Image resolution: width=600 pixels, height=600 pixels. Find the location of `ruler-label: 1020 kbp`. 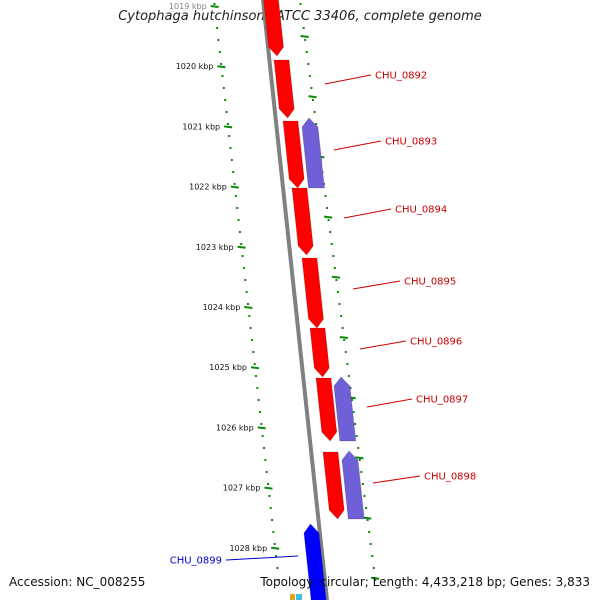

ruler-label: 1020 kbp is located at coordinates (195, 66).